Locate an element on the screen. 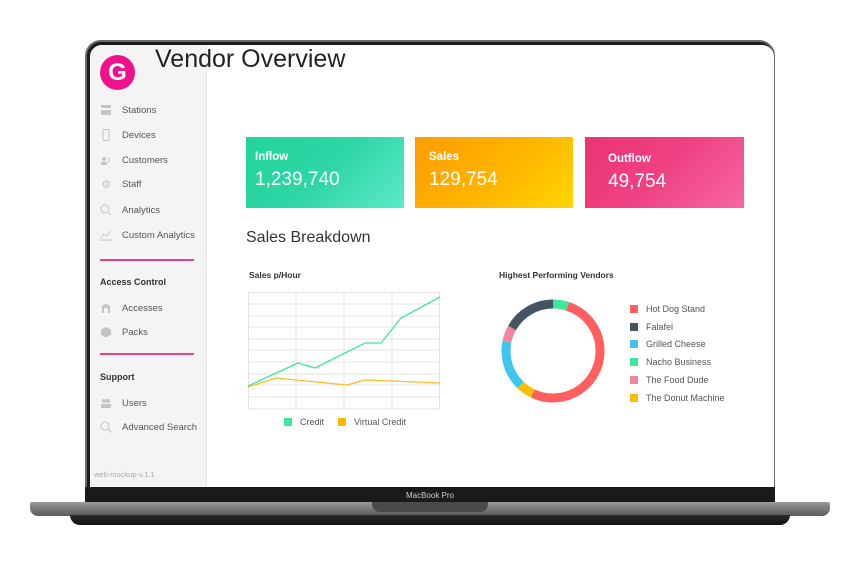 The image size is (860, 563). sidebar-item-customers: Customers is located at coordinates (134, 160).